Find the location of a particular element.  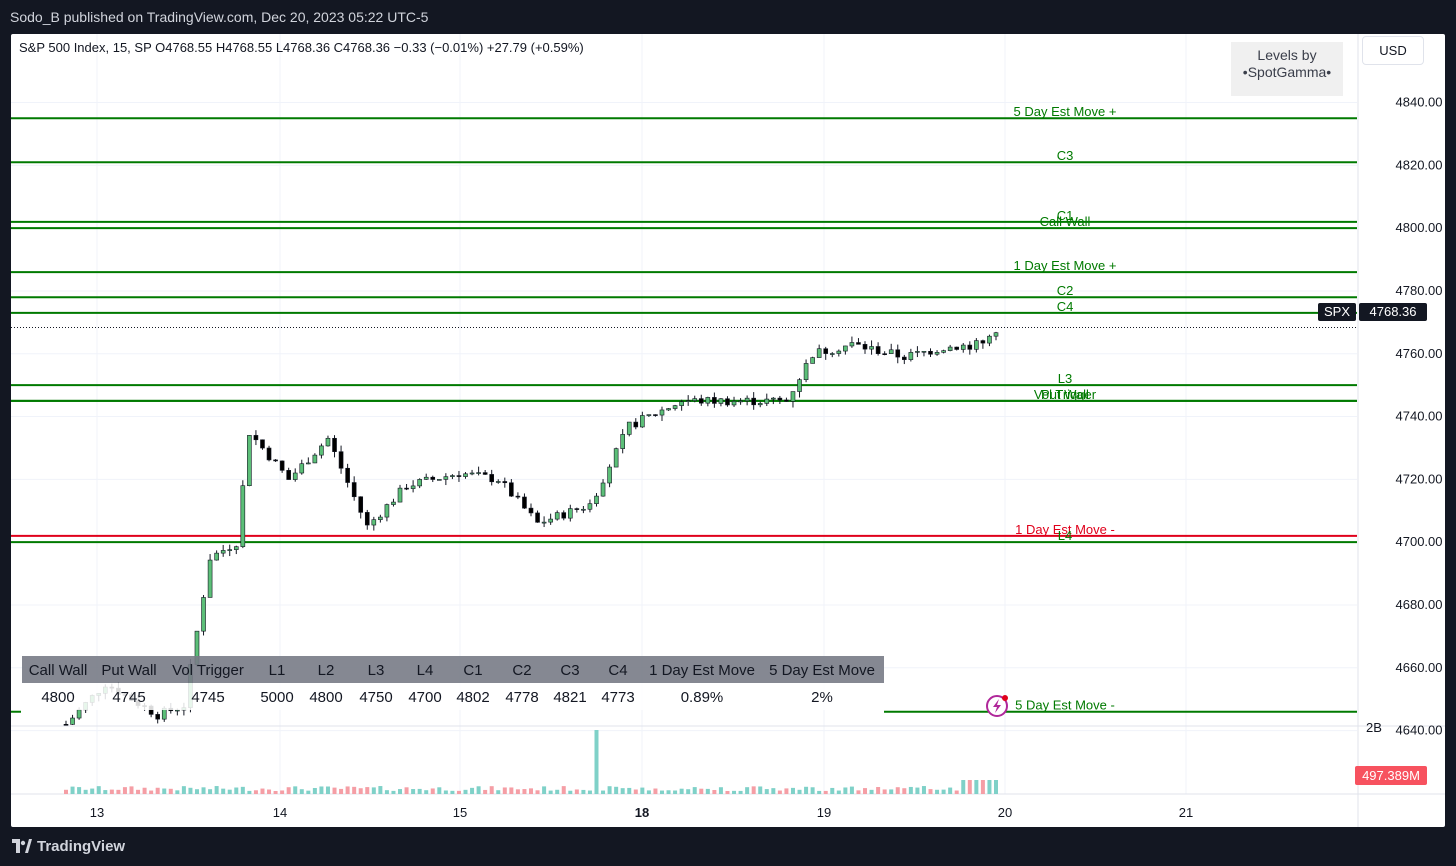

currency-button: USD is located at coordinates (1393, 50).